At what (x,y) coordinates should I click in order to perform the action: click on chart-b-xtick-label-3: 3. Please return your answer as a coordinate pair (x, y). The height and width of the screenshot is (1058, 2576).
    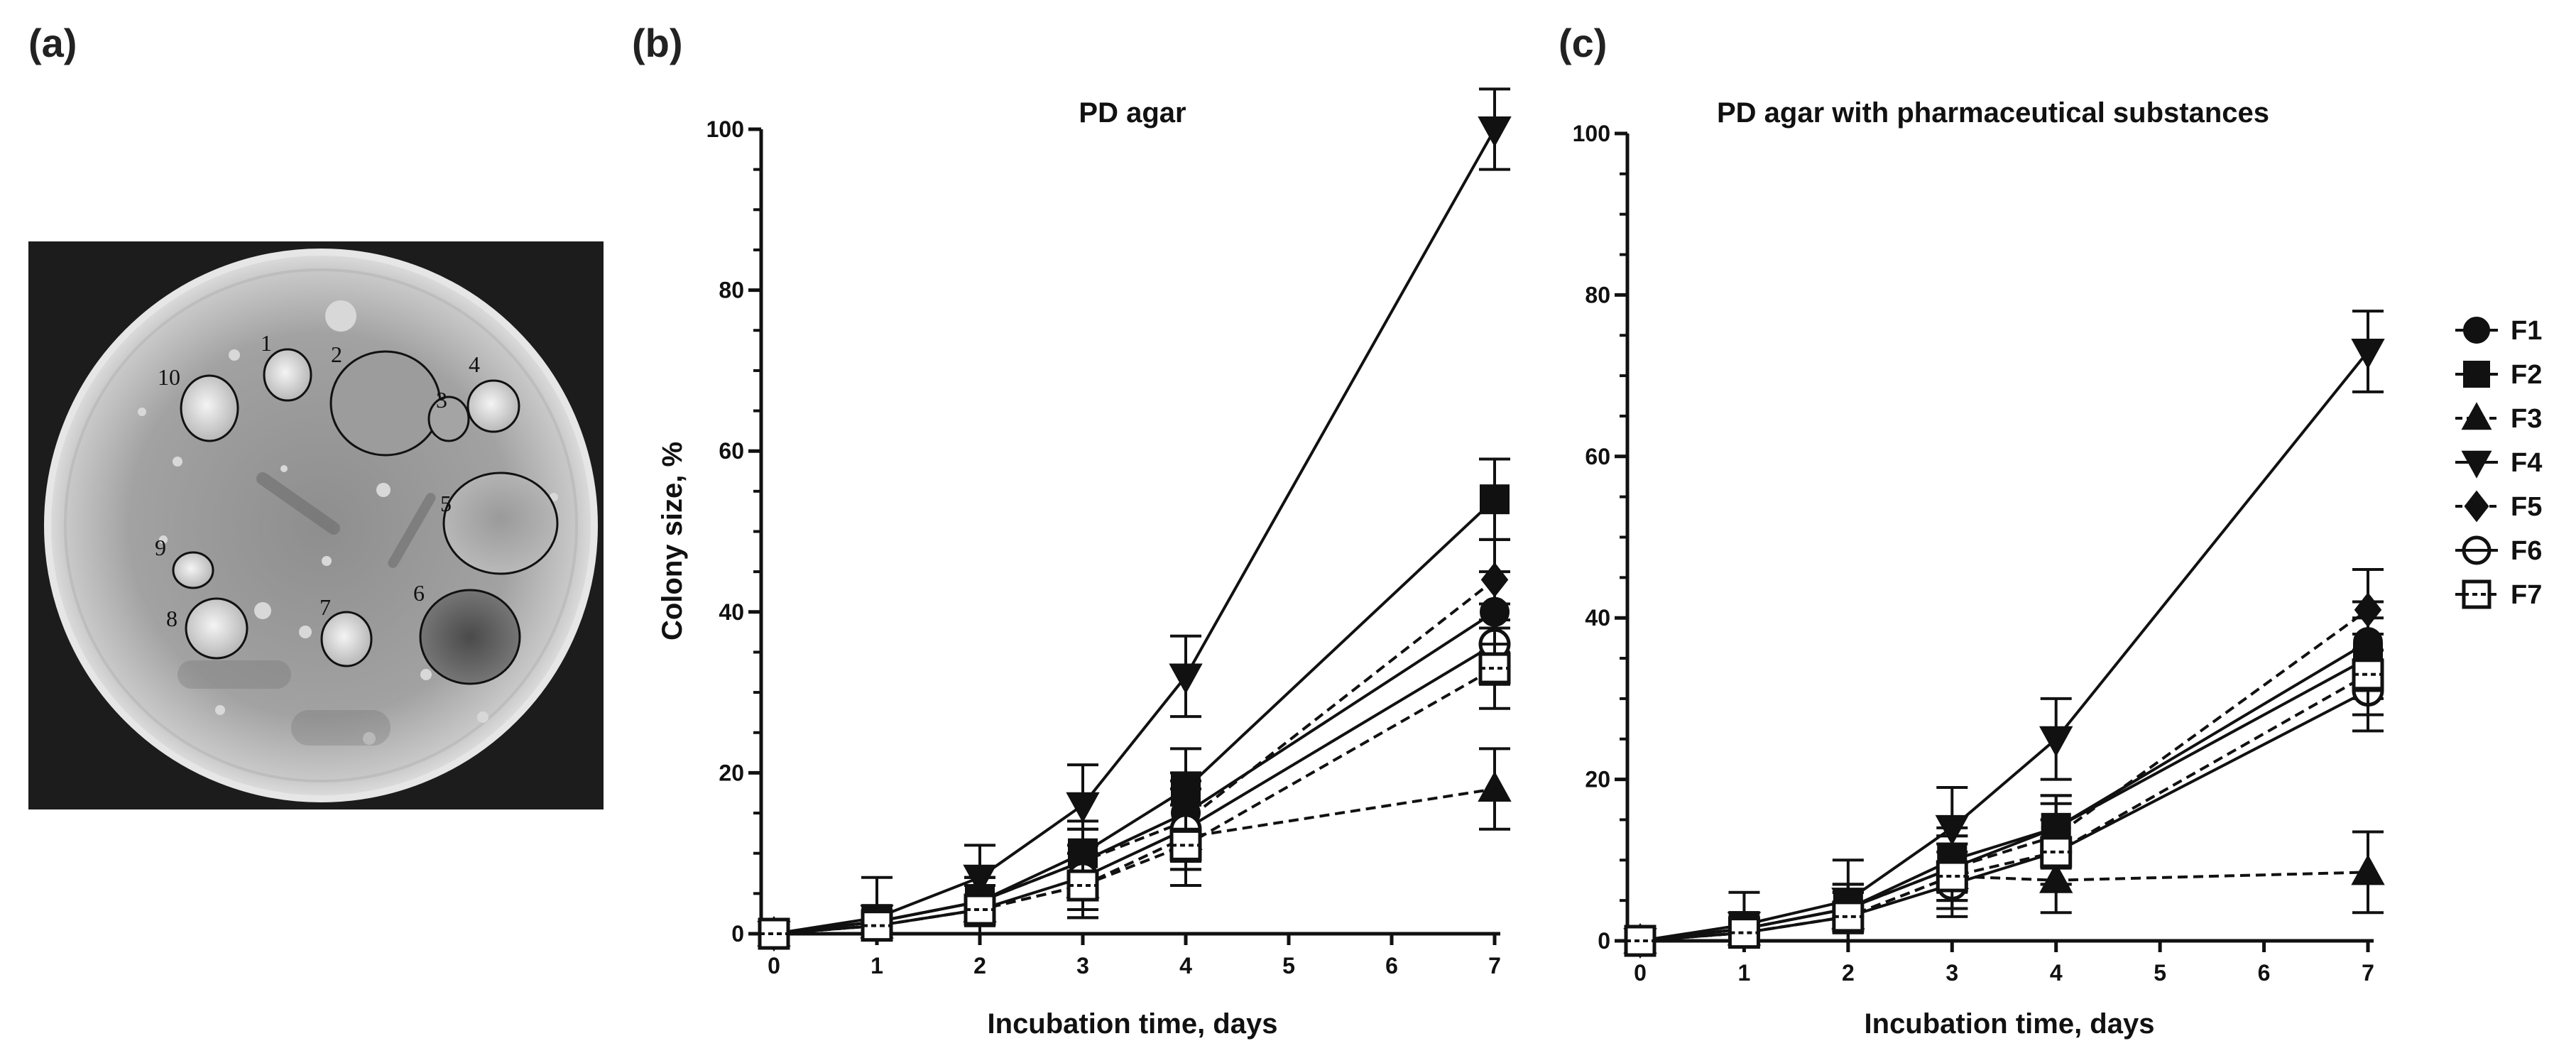
    Looking at the image, I should click on (1082, 965).